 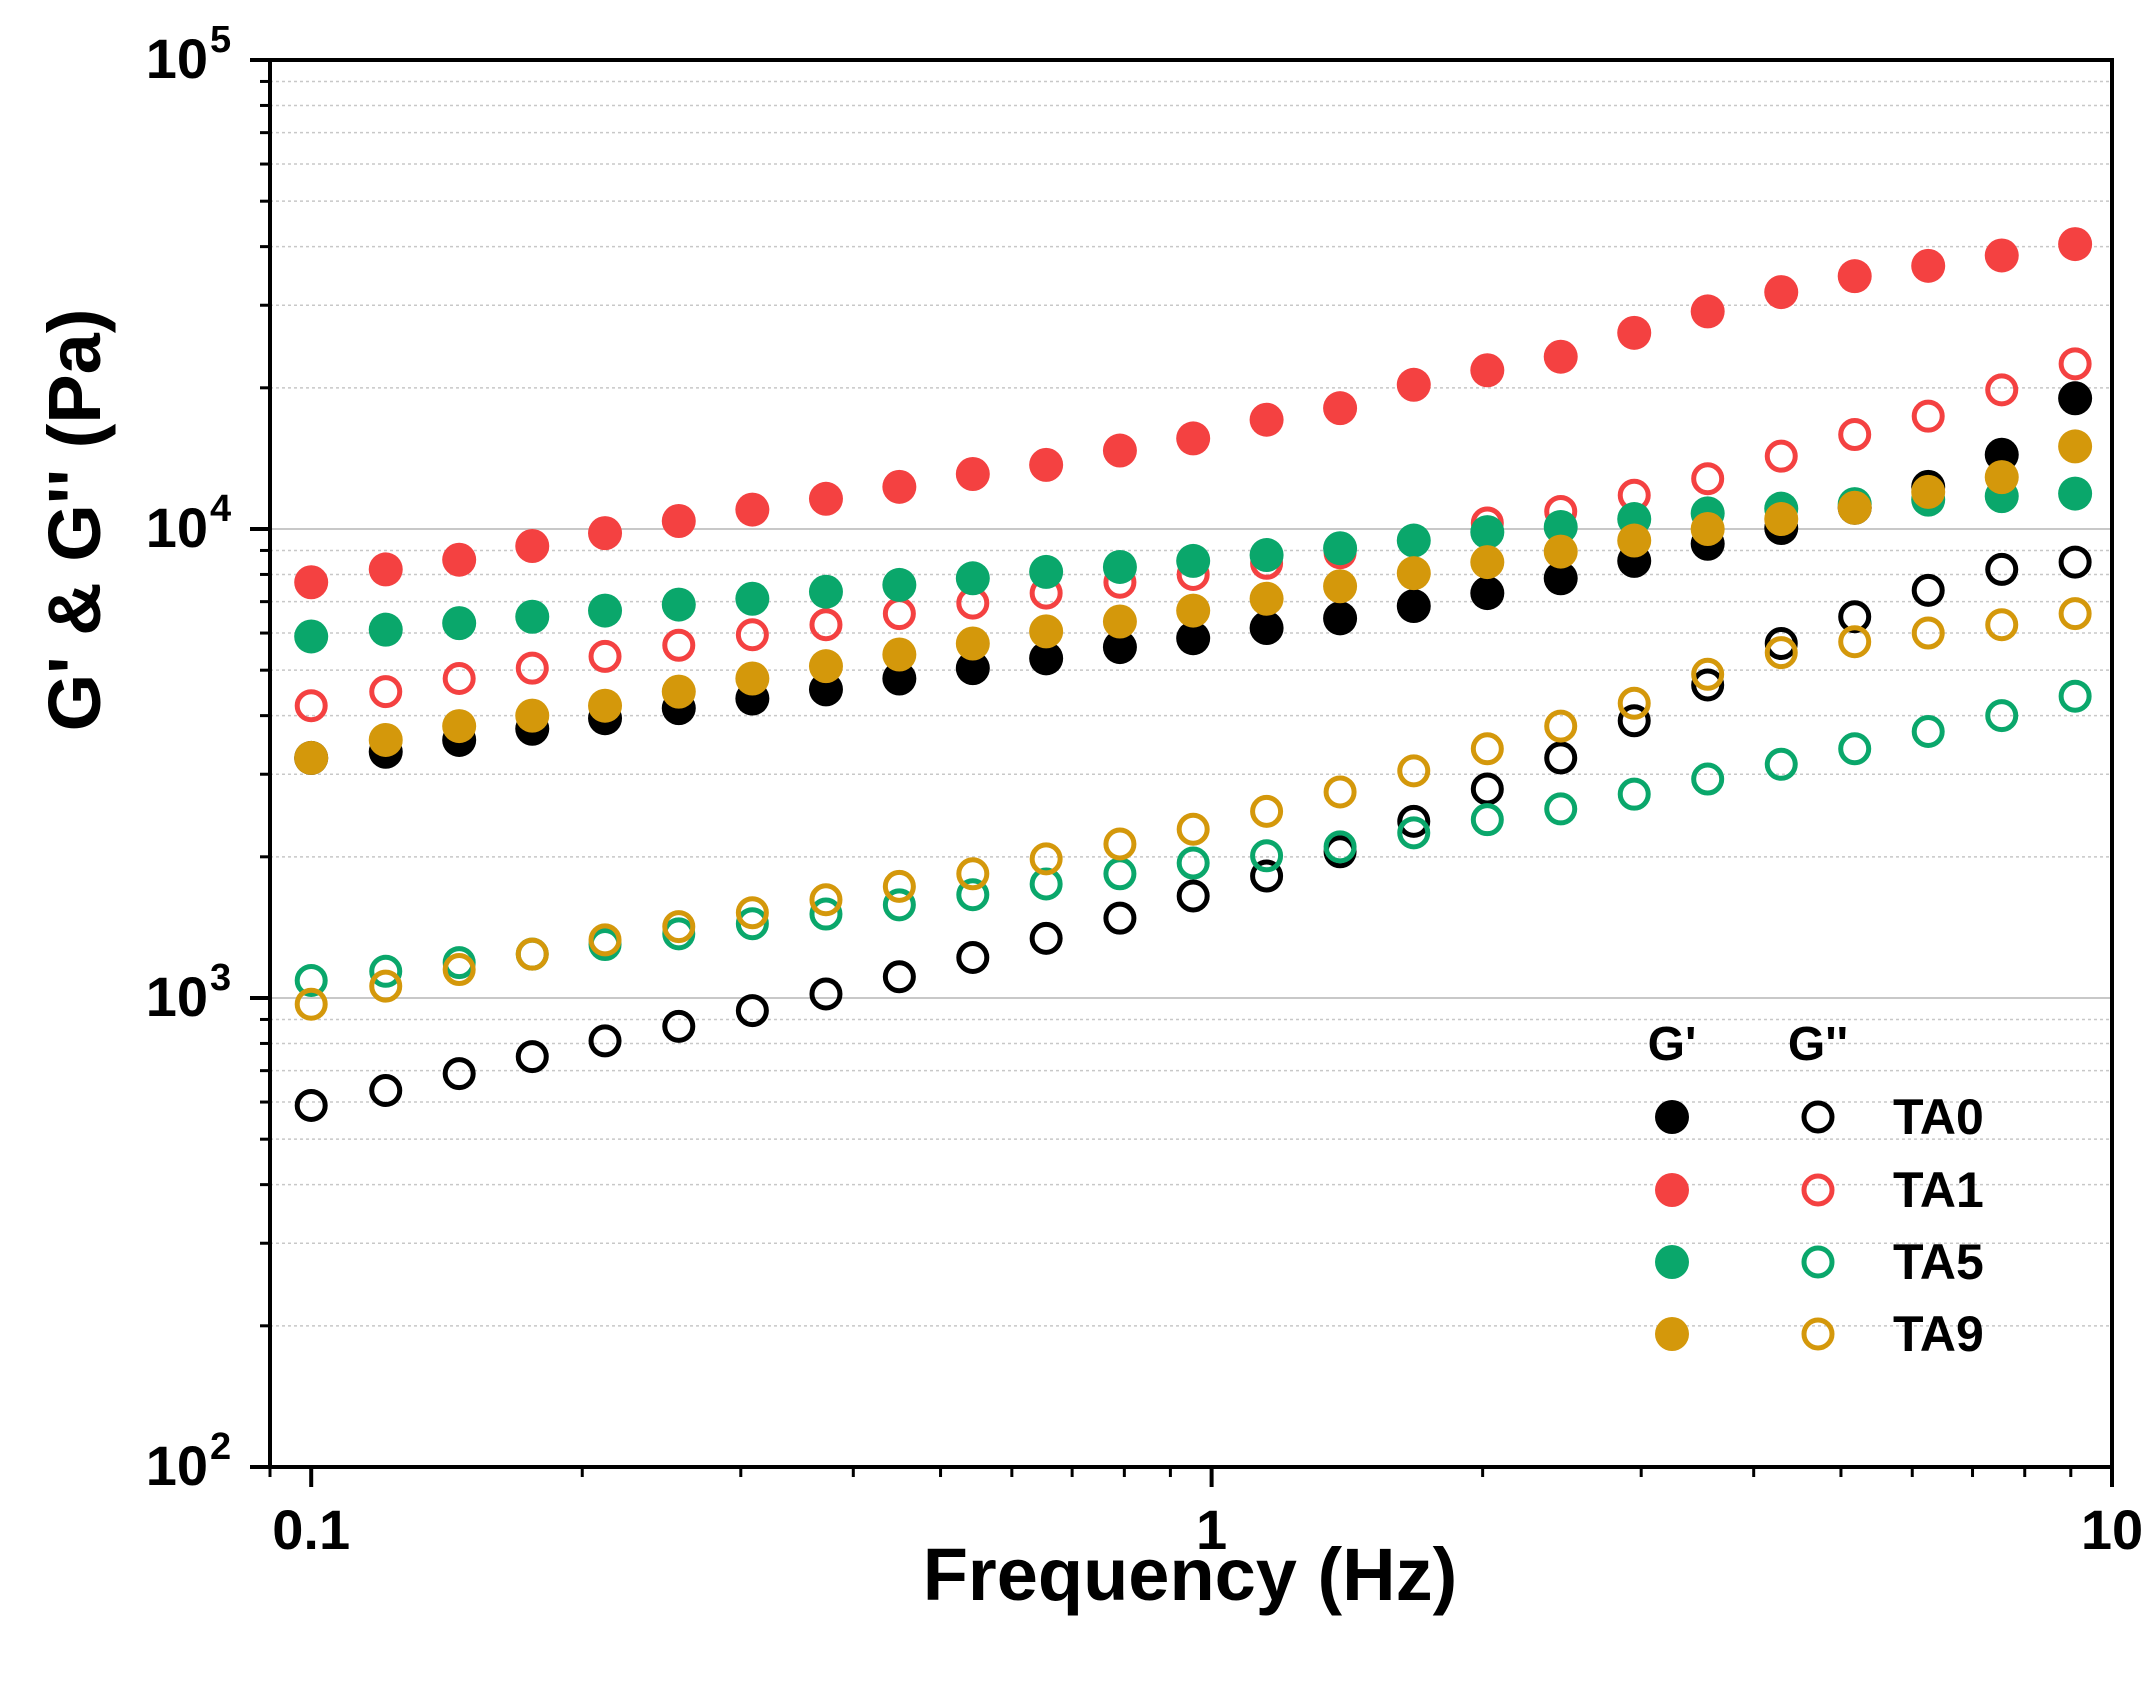 What do you see at coordinates (1818, 1334) in the screenshot?
I see `legend-marker-ta9-loss` at bounding box center [1818, 1334].